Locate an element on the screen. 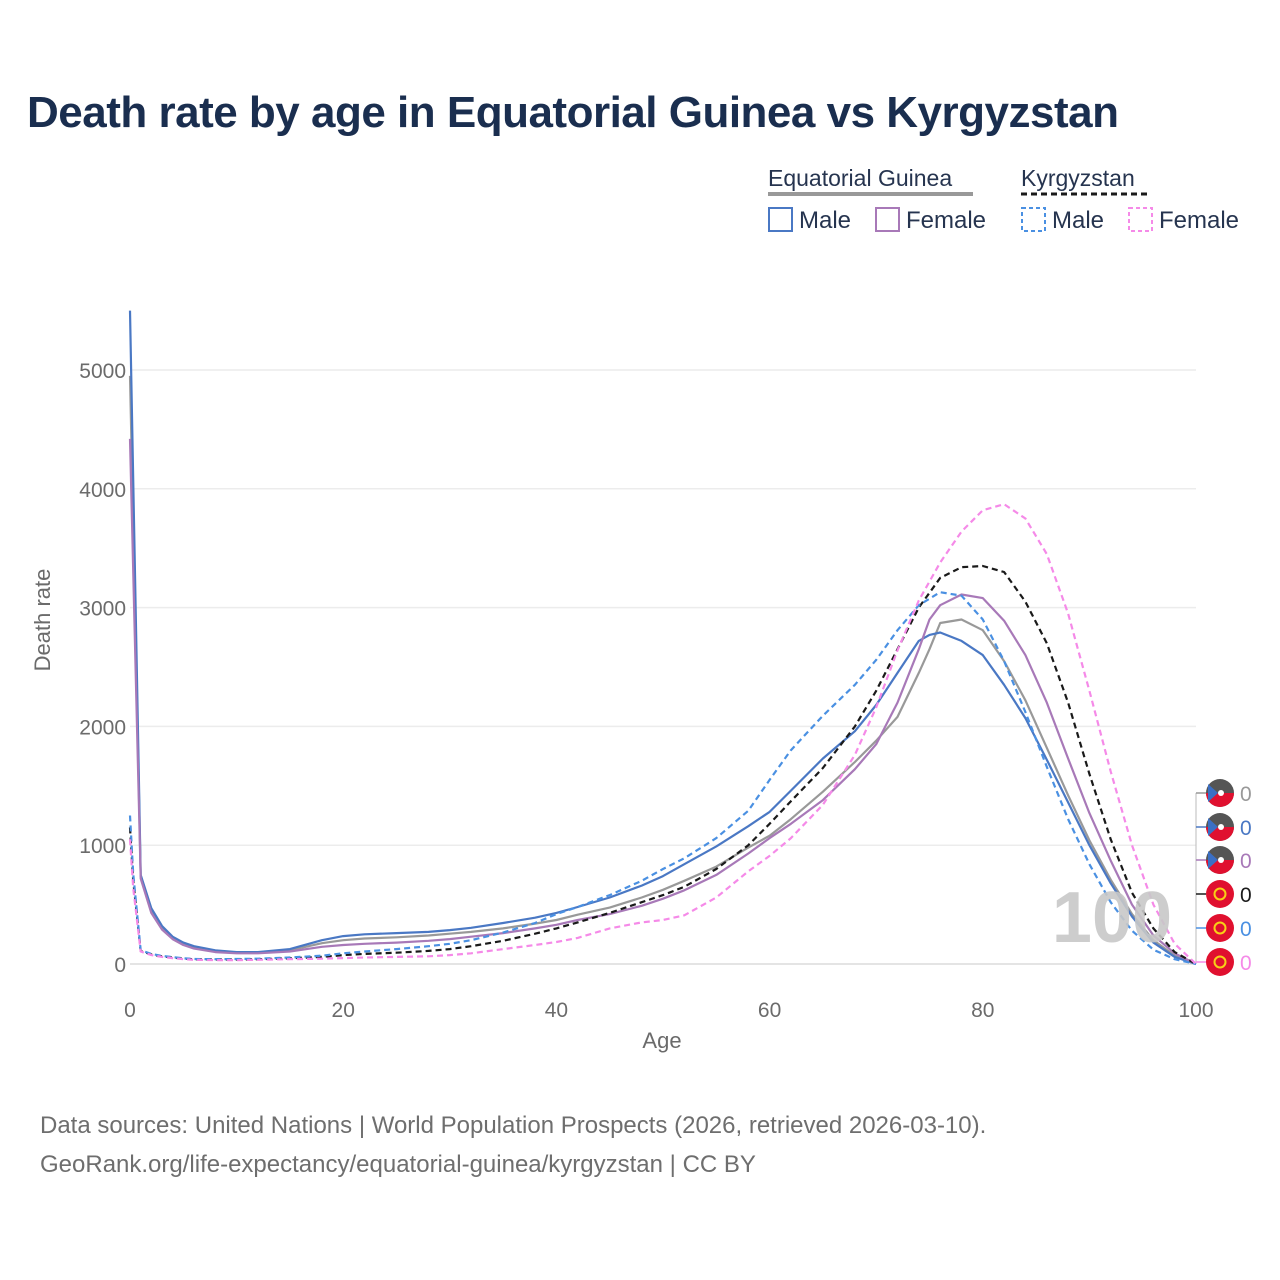 This screenshot has width=1280, height=1280. end-marker-kg_male: 0 is located at coordinates (1224, 928).